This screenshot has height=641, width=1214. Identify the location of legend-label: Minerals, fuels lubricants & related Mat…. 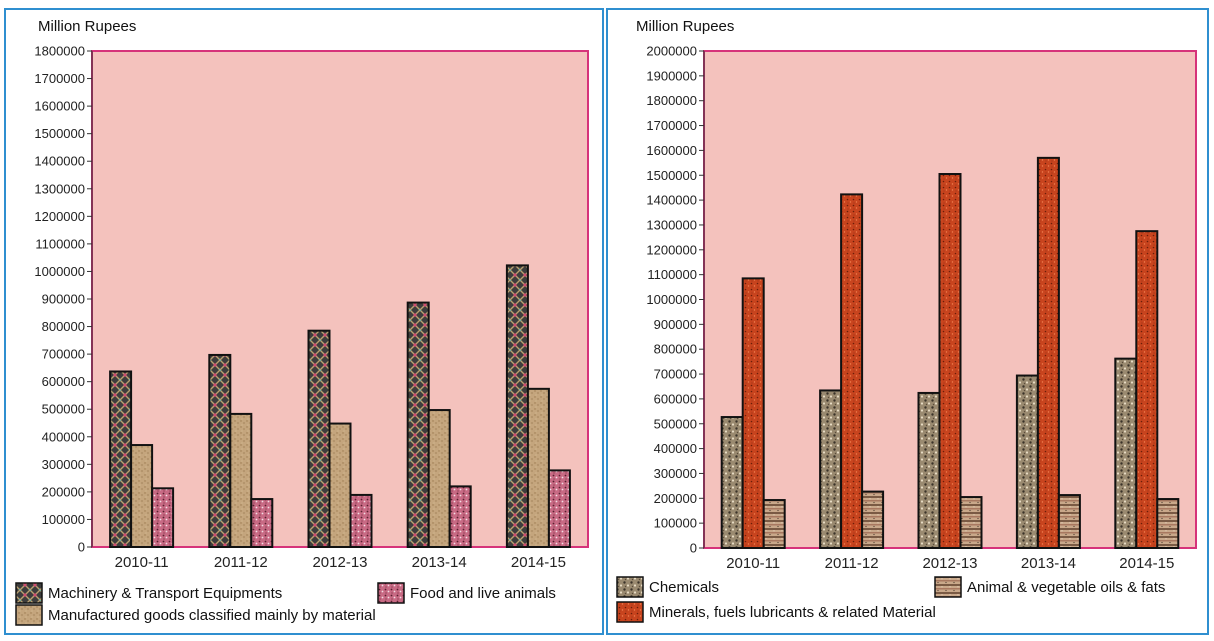
(792, 612).